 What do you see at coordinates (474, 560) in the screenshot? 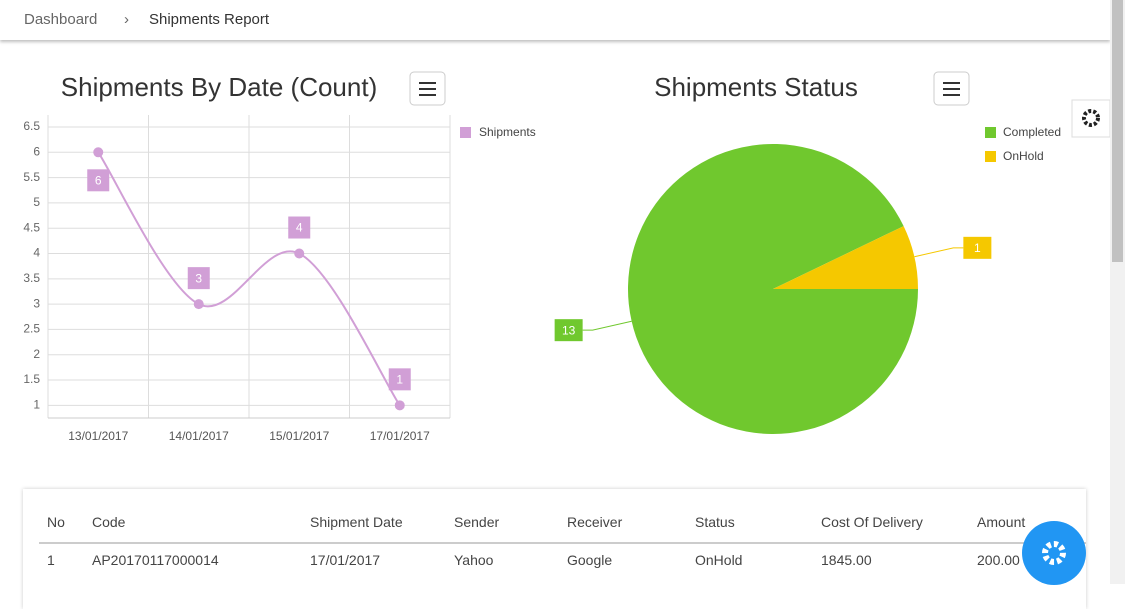
I see `table-cell: Yahoo` at bounding box center [474, 560].